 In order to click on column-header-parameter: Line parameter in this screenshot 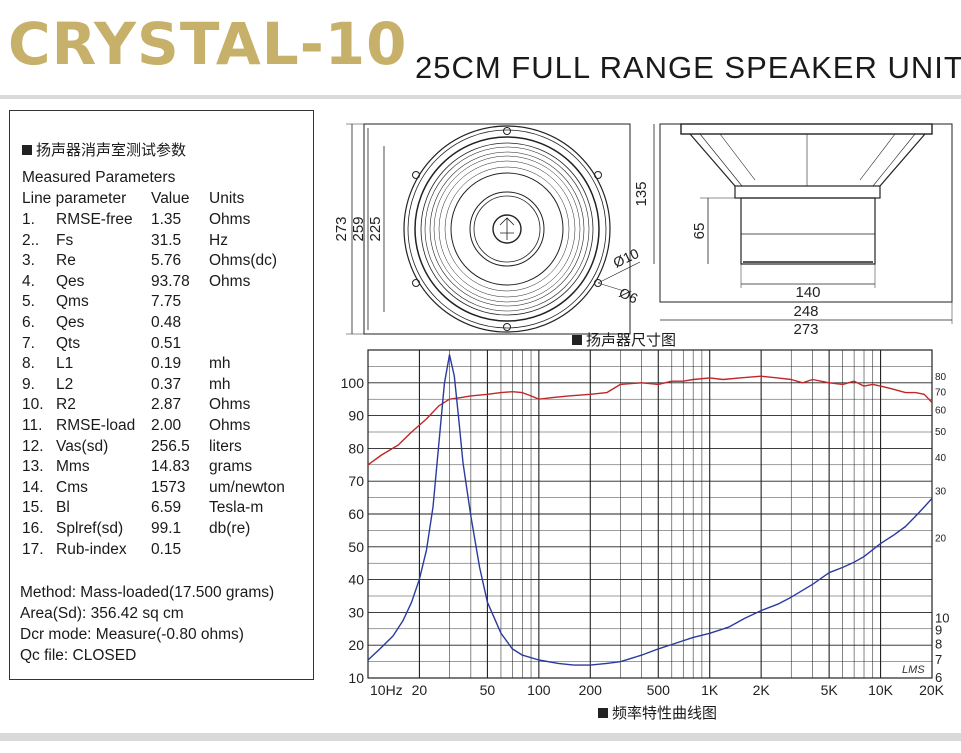, I will do `click(74, 198)`.